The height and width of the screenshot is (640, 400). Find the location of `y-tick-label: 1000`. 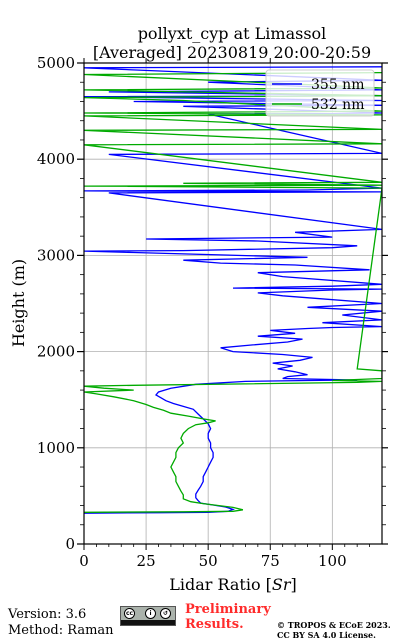

y-tick-label: 1000 is located at coordinates (56, 448).